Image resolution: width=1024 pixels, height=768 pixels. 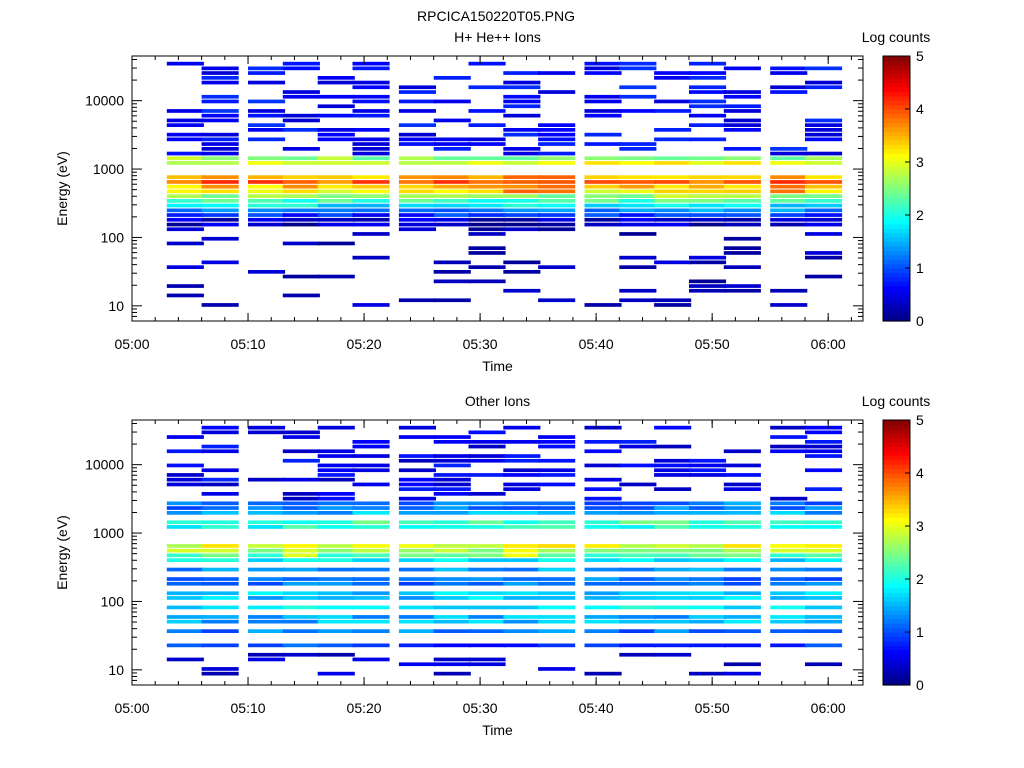 What do you see at coordinates (920, 162) in the screenshot?
I see `colorbar-tick-label: 3` at bounding box center [920, 162].